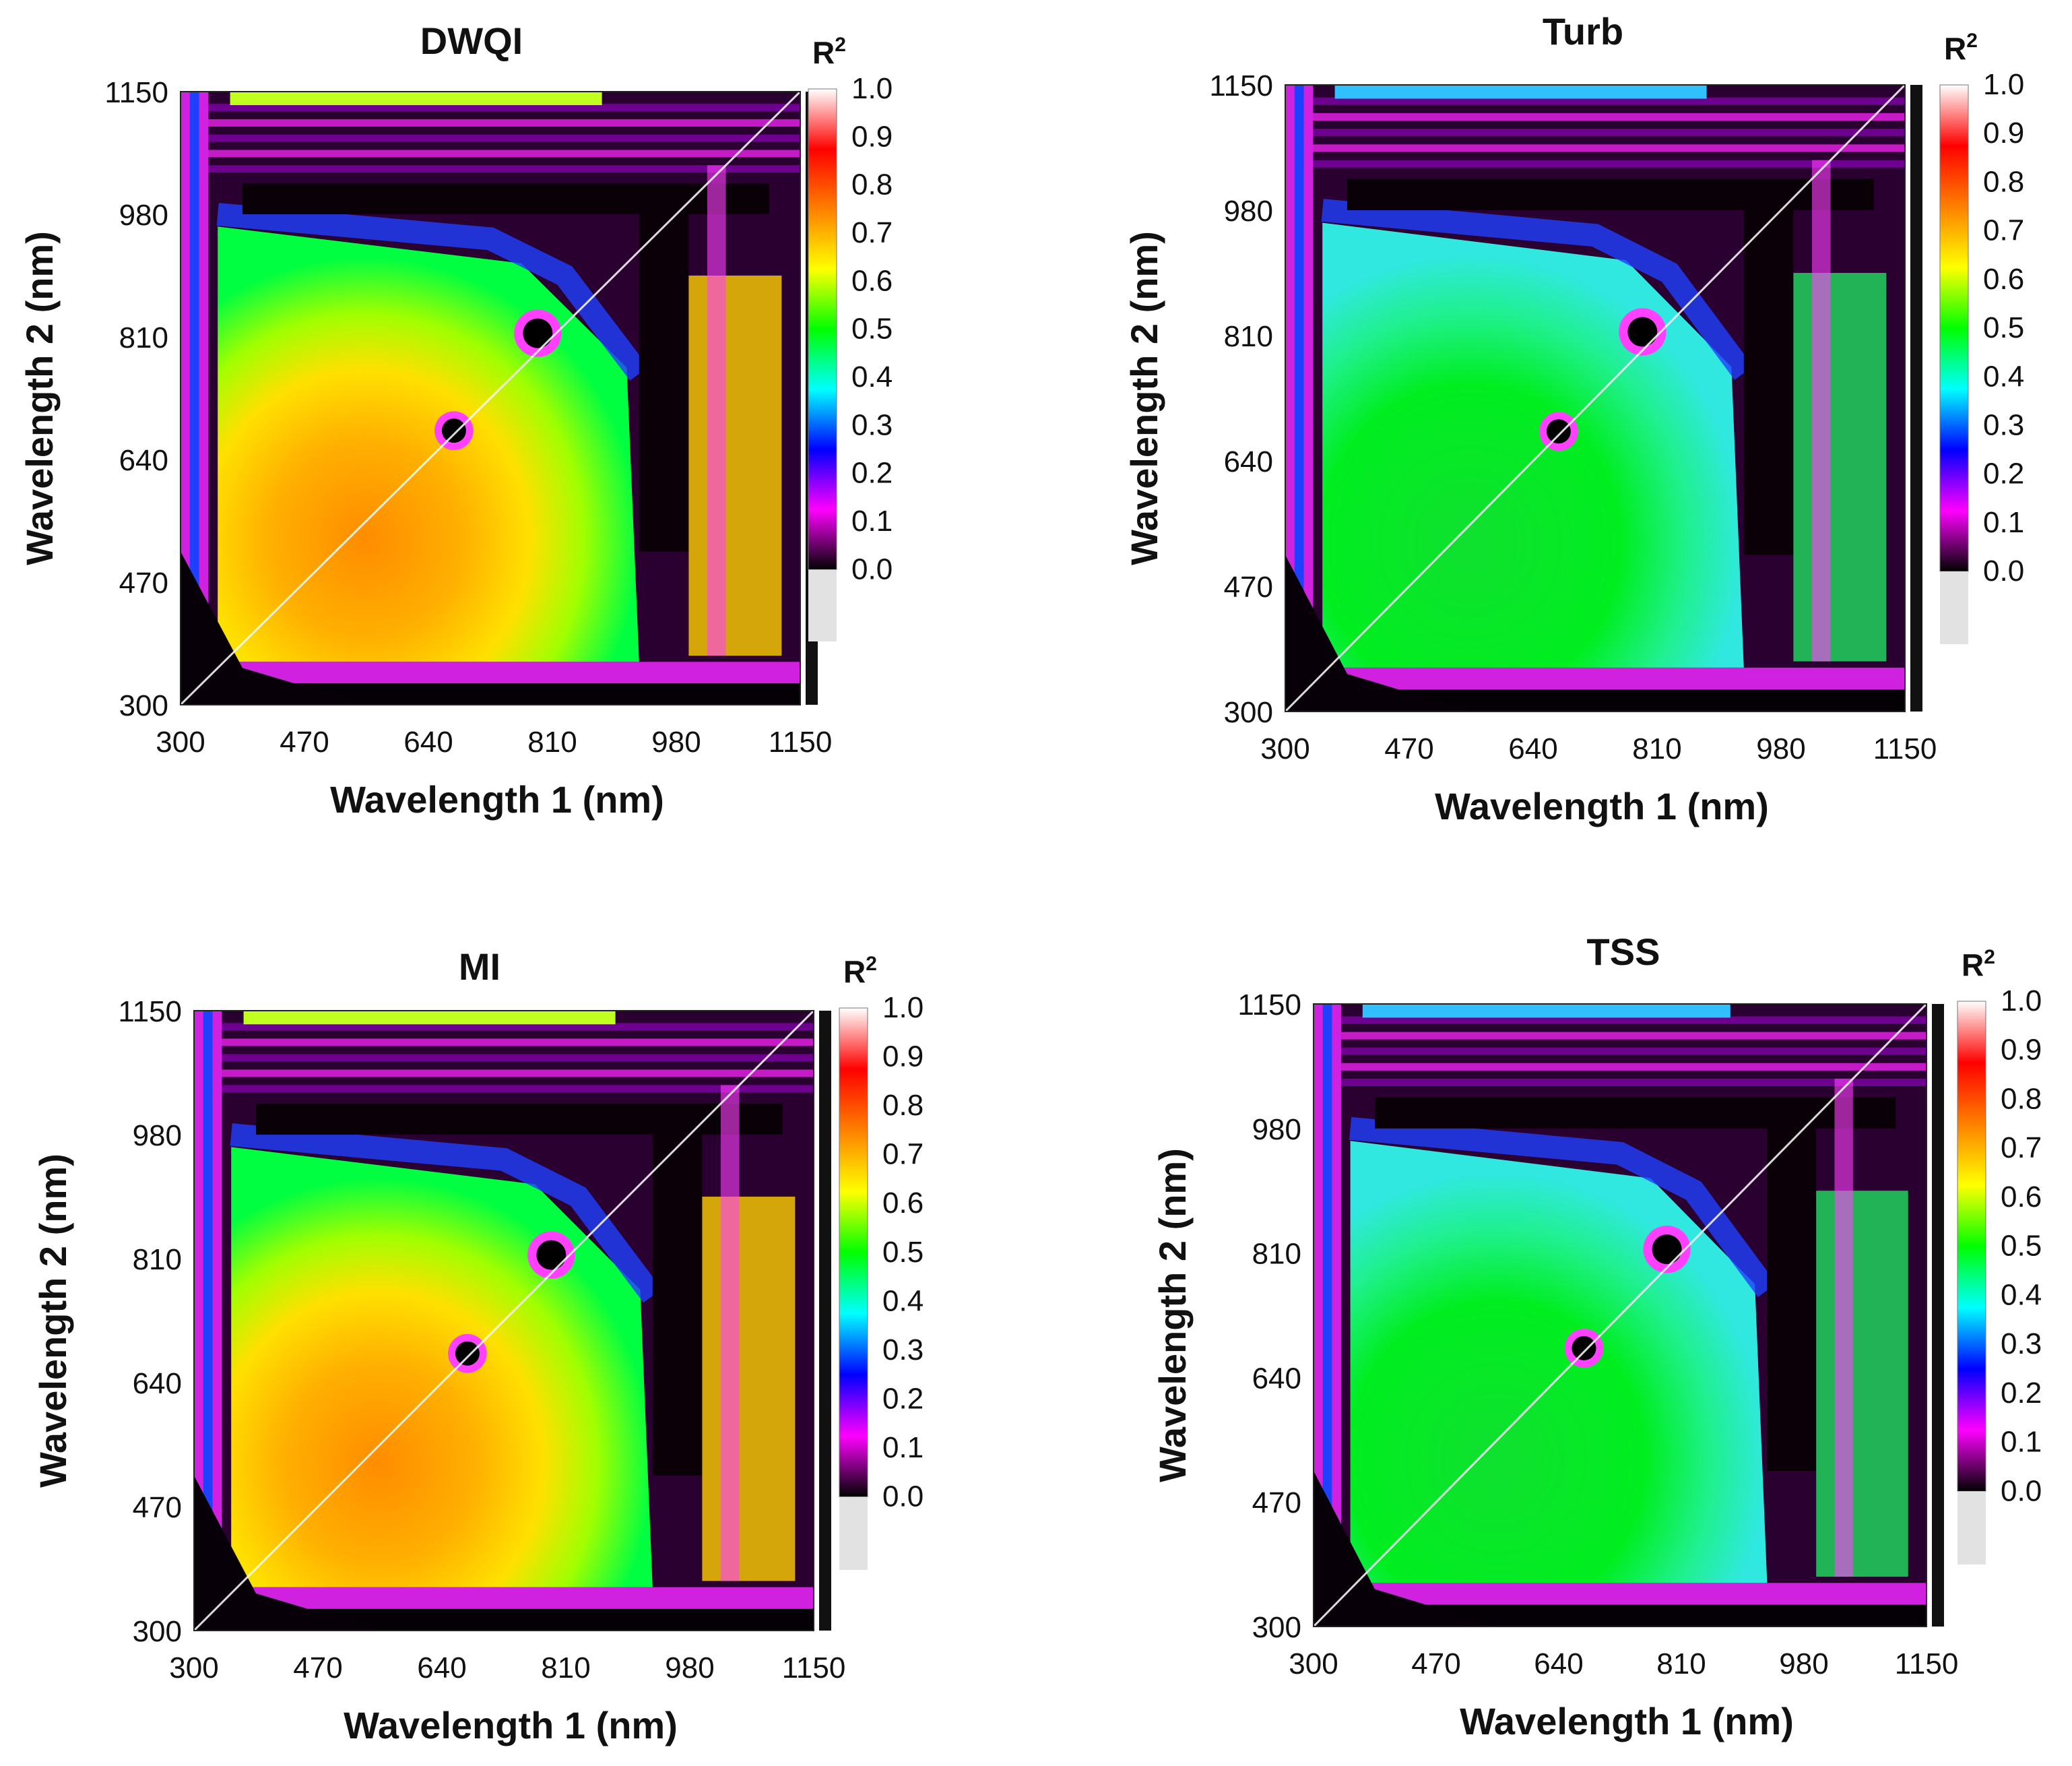  What do you see at coordinates (479, 966) in the screenshot?
I see `chart-title: MI` at bounding box center [479, 966].